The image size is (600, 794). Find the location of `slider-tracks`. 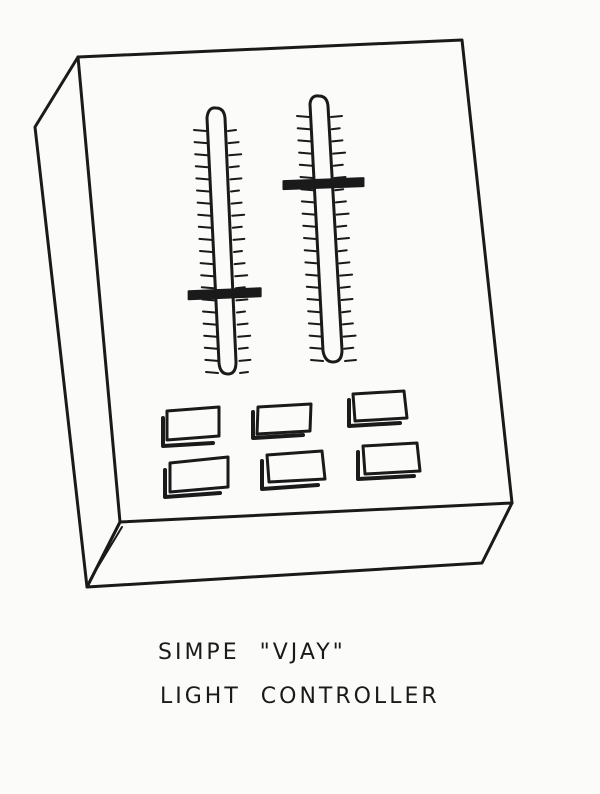

slider-tracks is located at coordinates (274, 235).